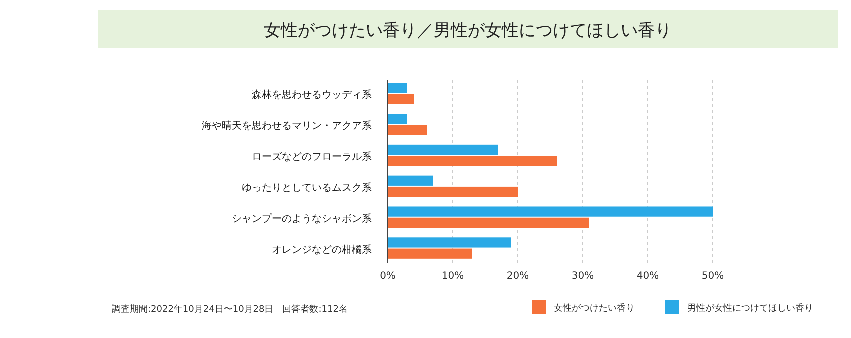  What do you see at coordinates (713, 276) in the screenshot?
I see `x-tick-label: 50%` at bounding box center [713, 276].